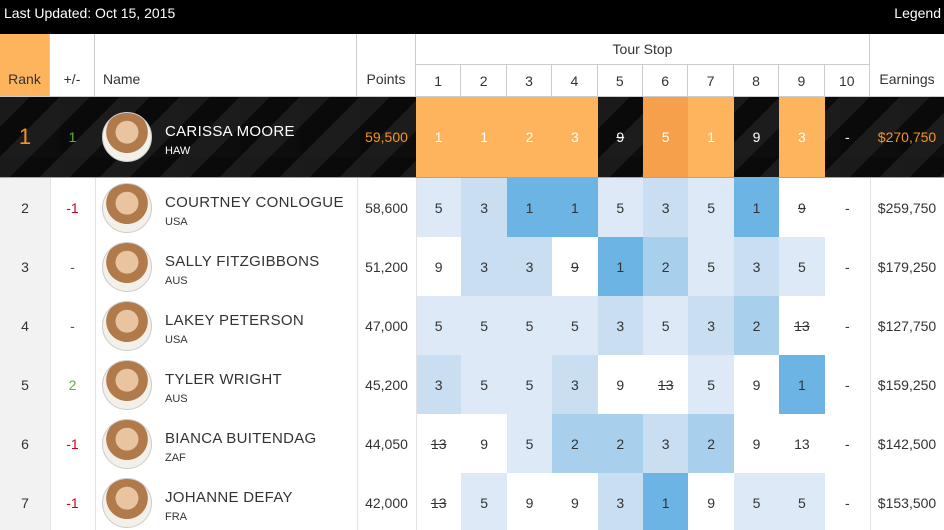 Image resolution: width=944 pixels, height=530 pixels. Describe the element at coordinates (907, 266) in the screenshot. I see `earnings: $179,250` at that location.